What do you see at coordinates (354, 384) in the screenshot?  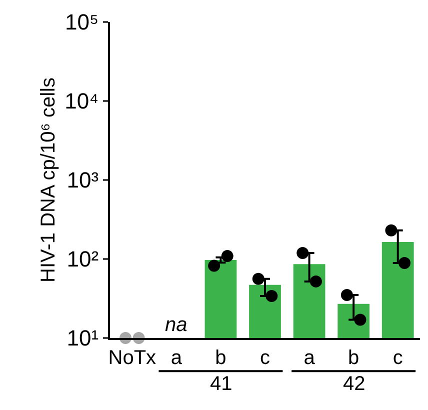 I see `text: 42` at bounding box center [354, 384].